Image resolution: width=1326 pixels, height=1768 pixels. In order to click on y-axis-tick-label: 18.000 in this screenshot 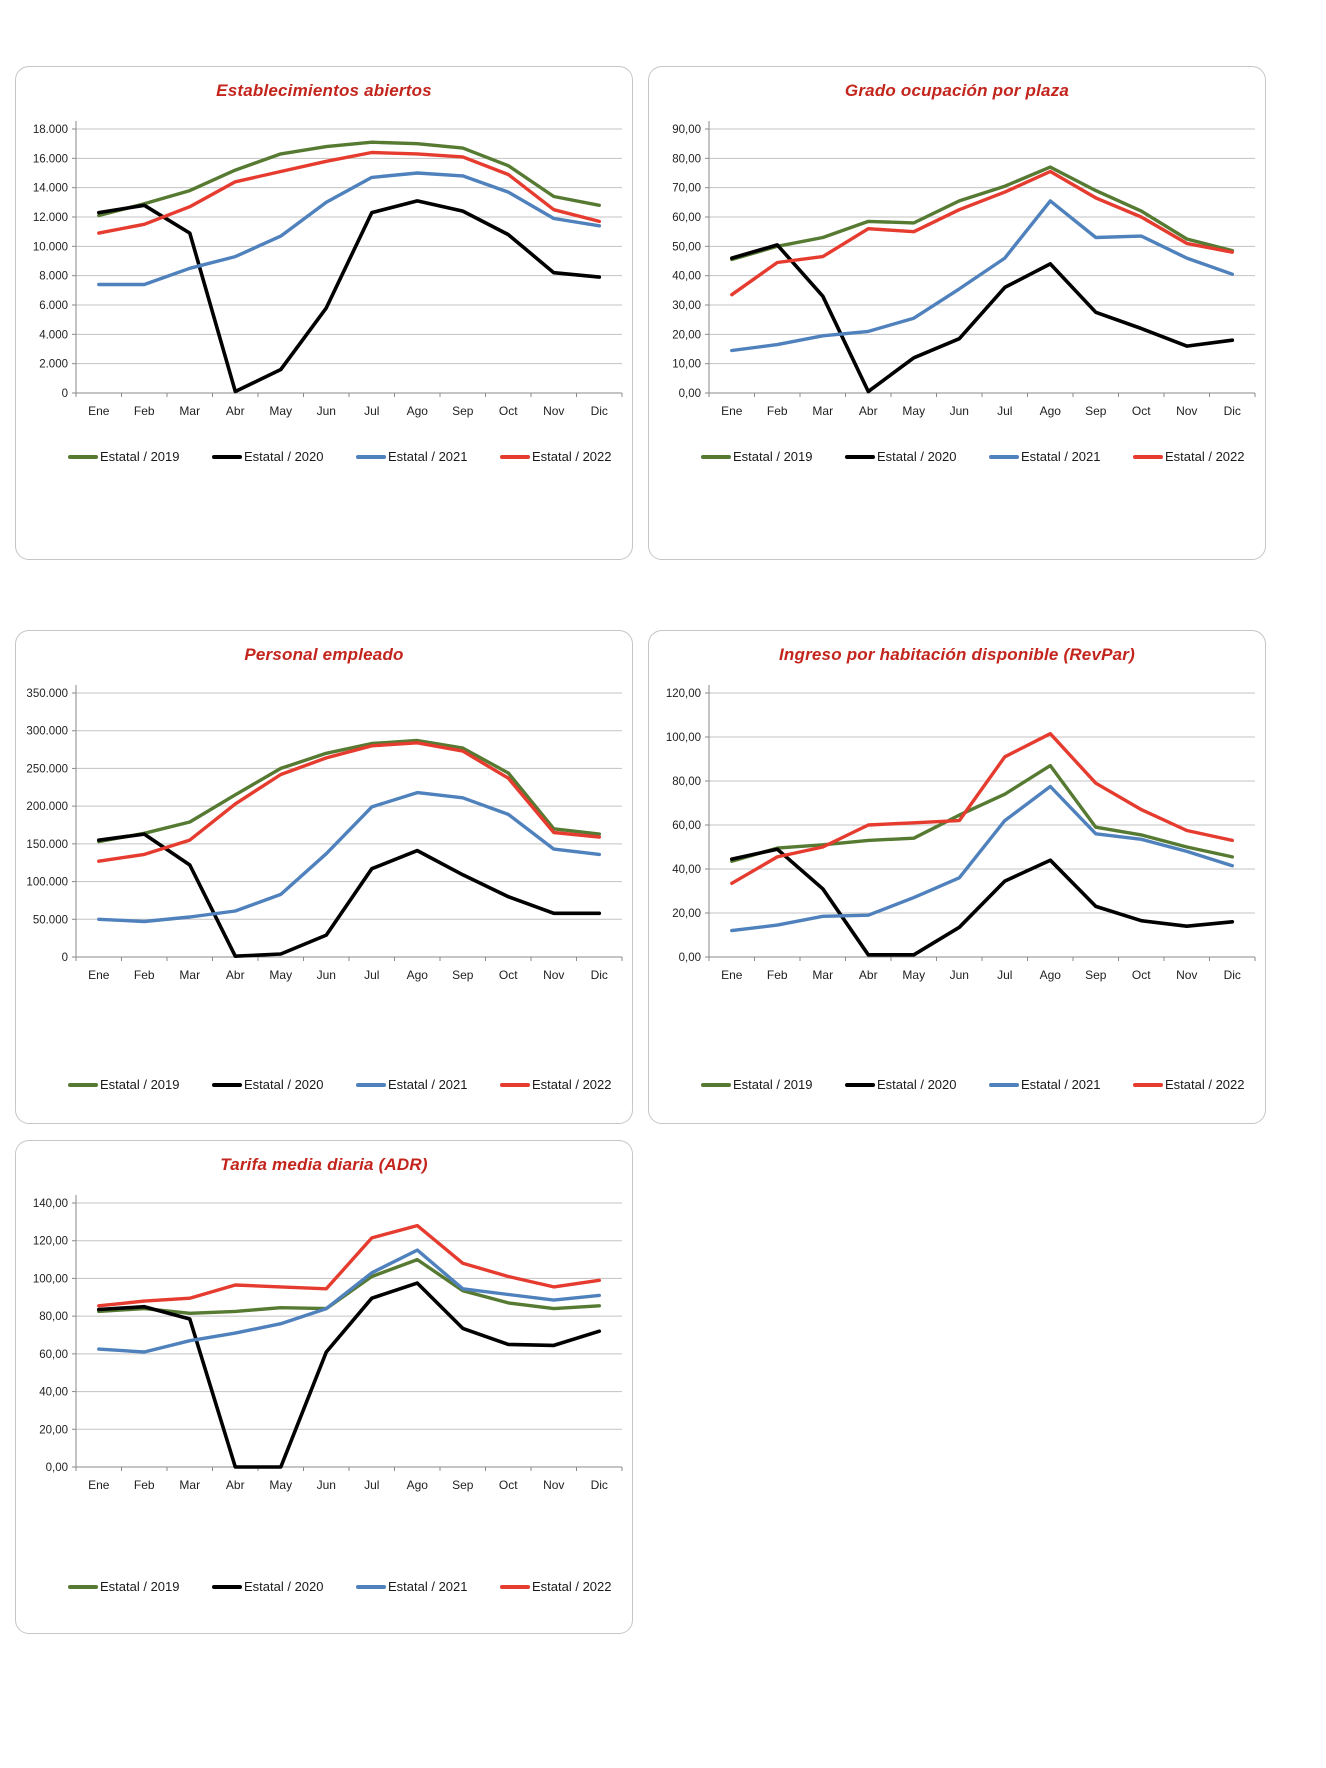, I will do `click(50, 130)`.